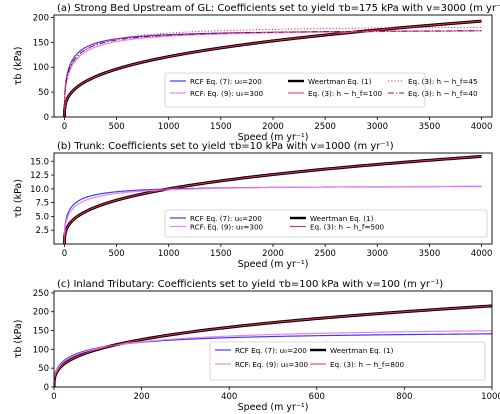  I want to click on legend-label: Eq. (3): h − h_f=500, so click(347, 227).